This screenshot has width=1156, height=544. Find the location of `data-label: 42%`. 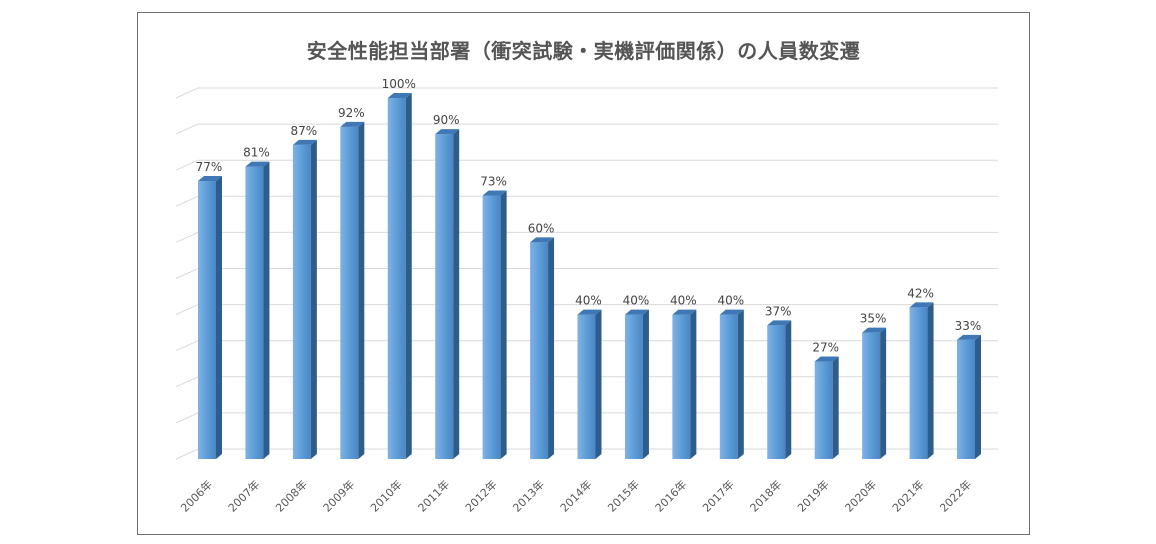

data-label: 42% is located at coordinates (920, 293).